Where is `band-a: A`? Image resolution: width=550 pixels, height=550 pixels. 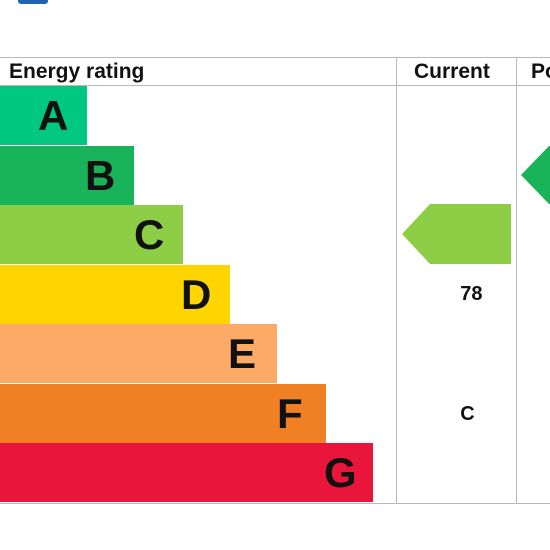 band-a: A is located at coordinates (43, 115).